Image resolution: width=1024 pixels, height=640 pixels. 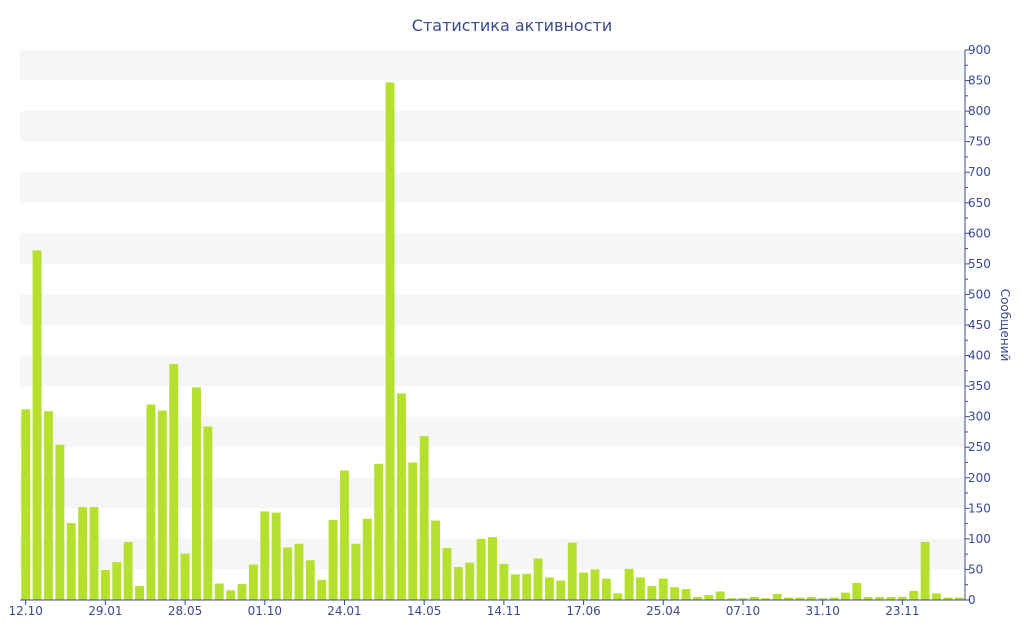 I want to click on x-tick-label: 25.04, so click(x=663, y=611).